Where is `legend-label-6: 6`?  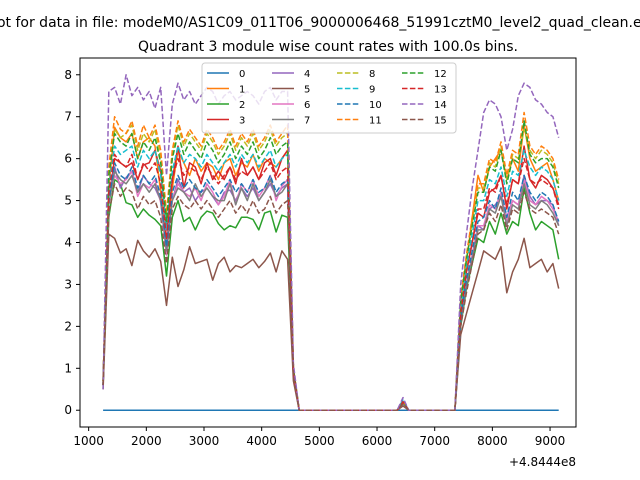 legend-label-6: 6 is located at coordinates (307, 105).